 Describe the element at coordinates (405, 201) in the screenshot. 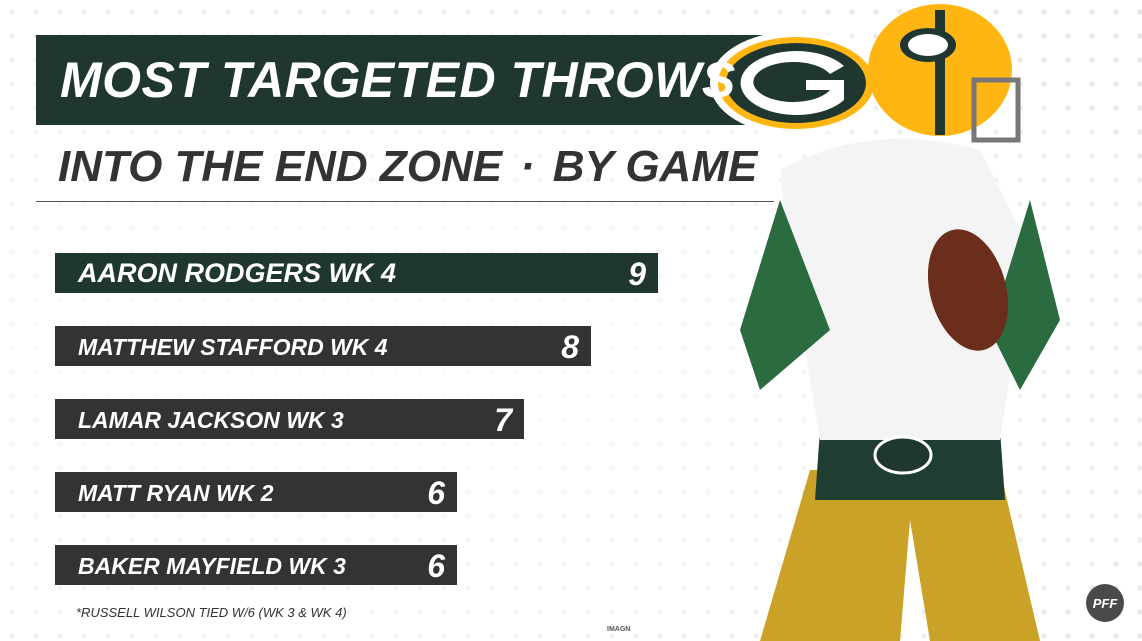

I see `divider-line` at that location.